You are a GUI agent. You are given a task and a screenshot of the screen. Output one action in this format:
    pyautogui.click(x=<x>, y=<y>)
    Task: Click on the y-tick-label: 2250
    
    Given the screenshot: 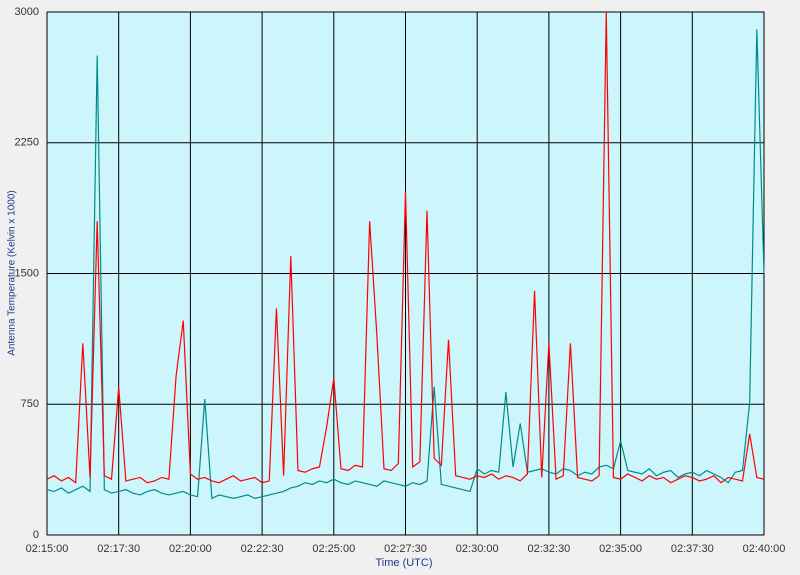 What is the action you would take?
    pyautogui.click(x=27, y=143)
    